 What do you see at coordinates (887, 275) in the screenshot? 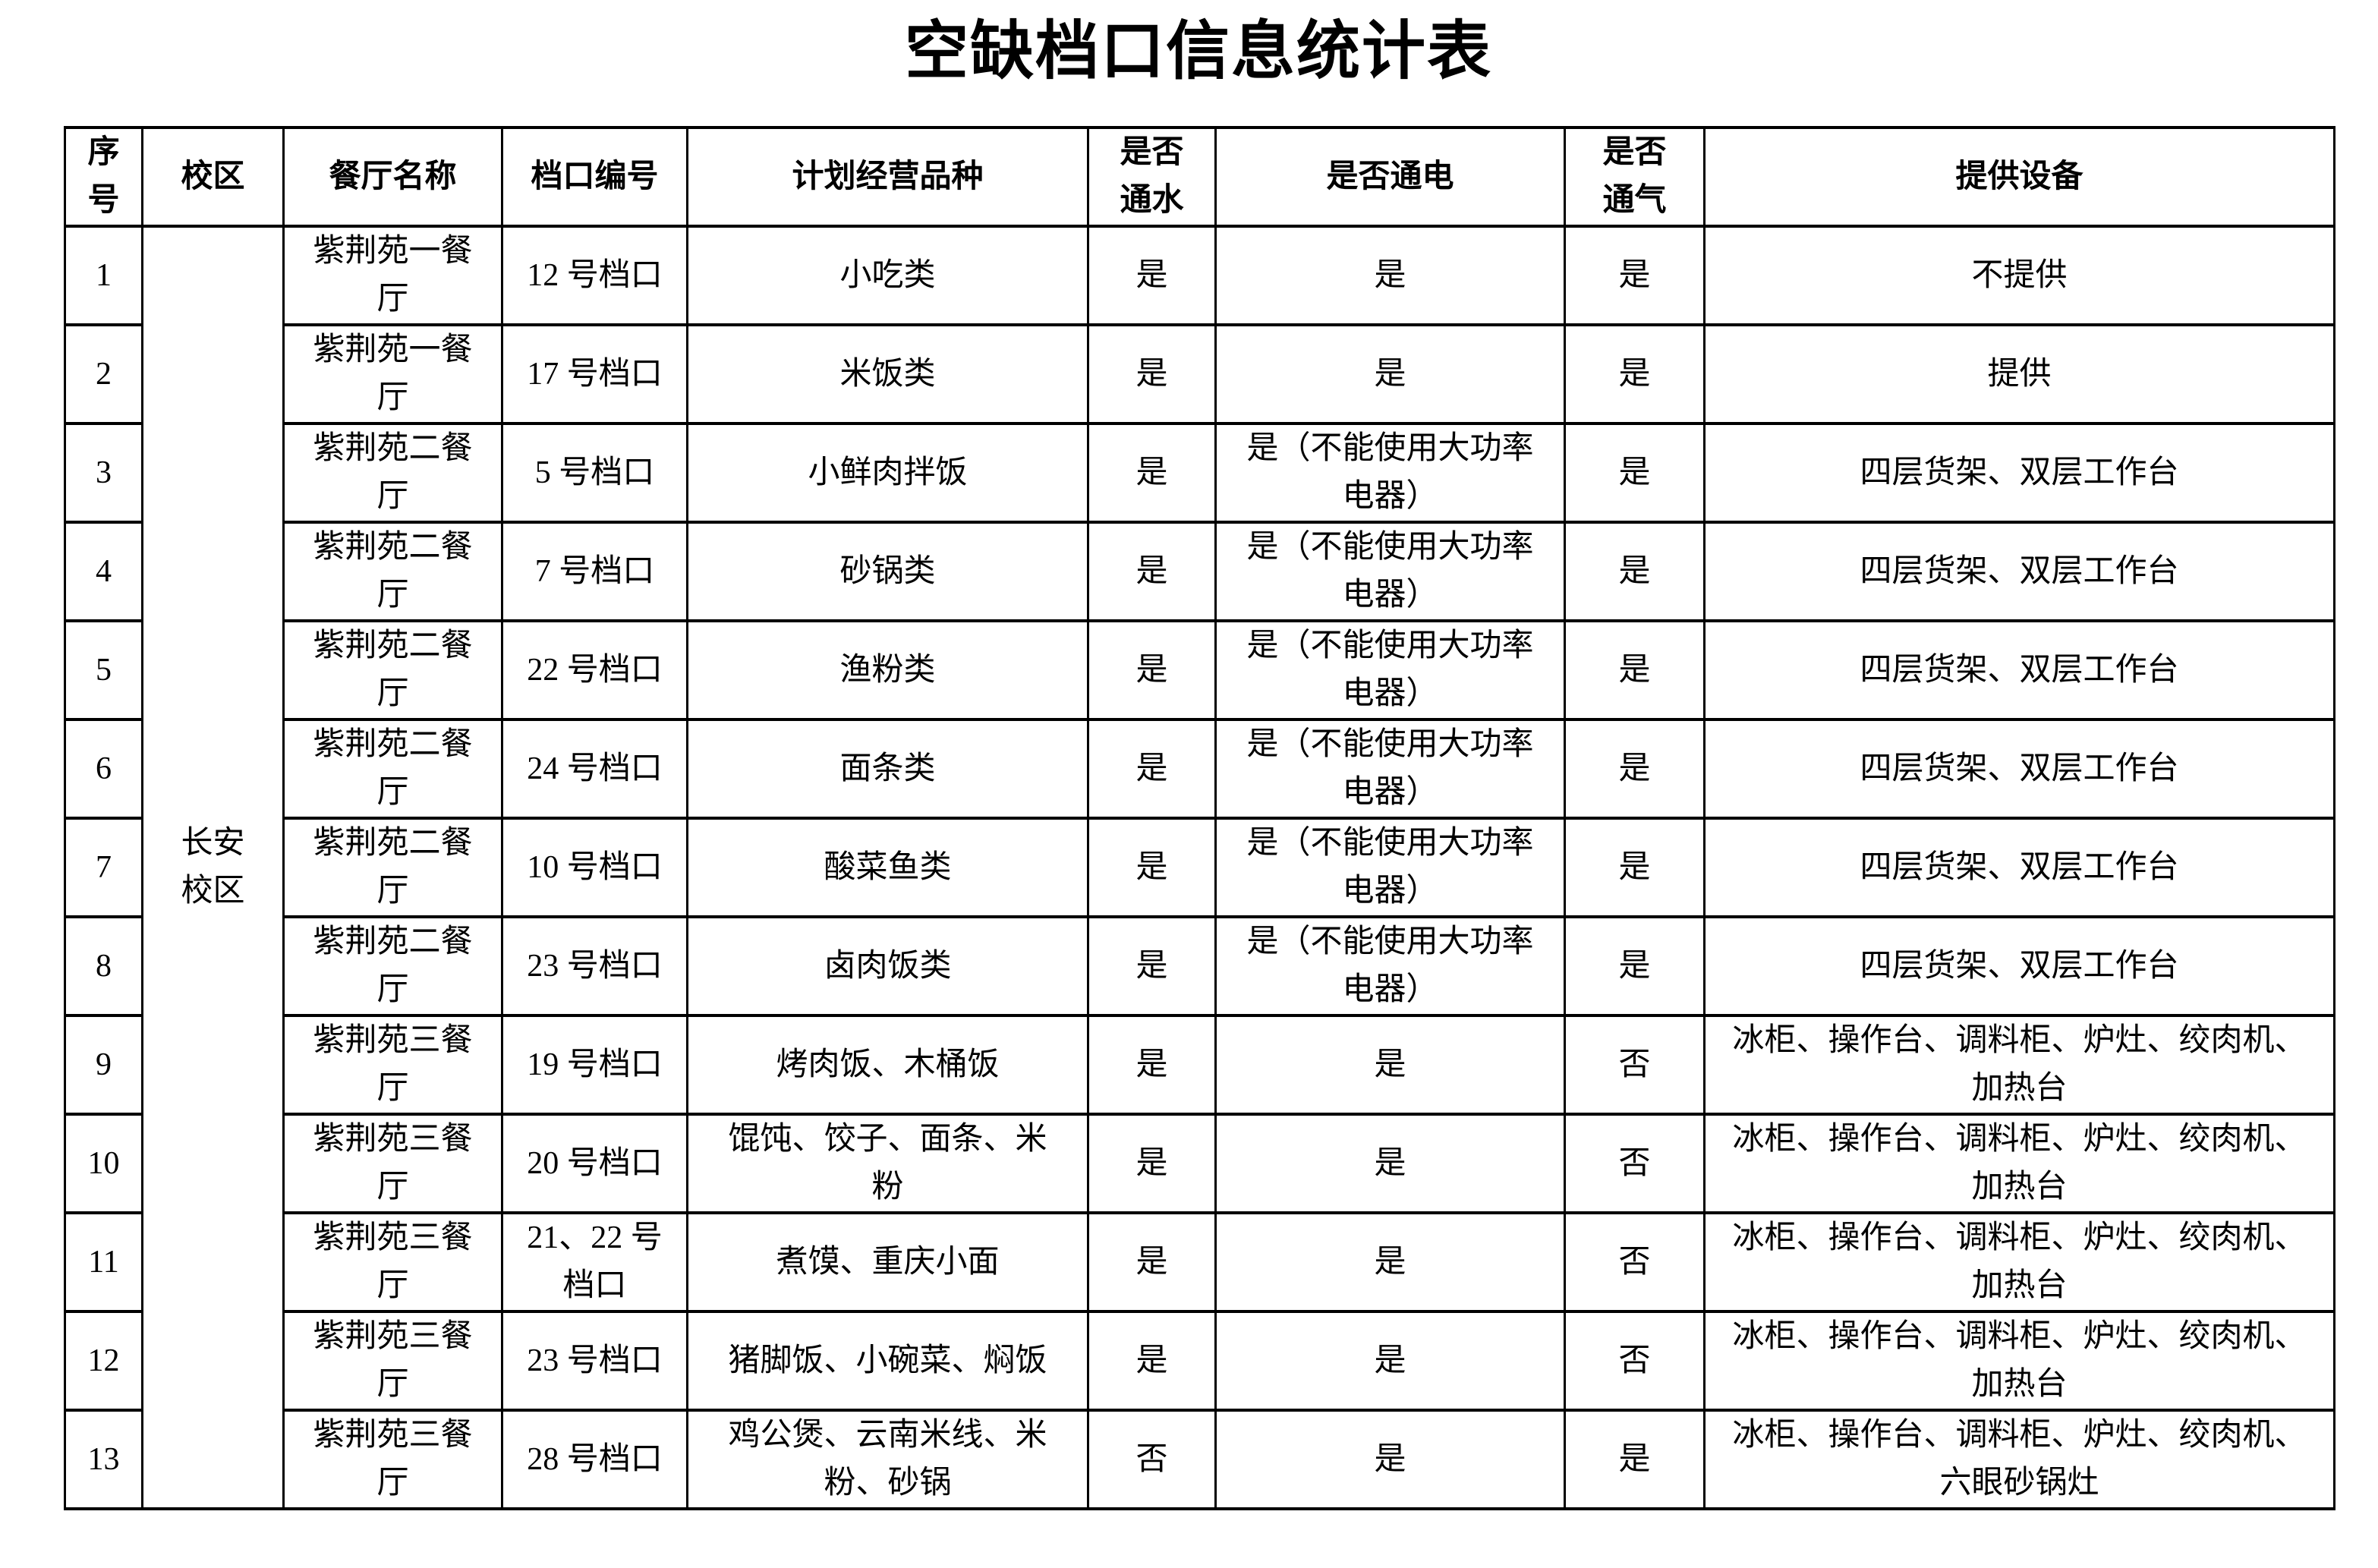
I see `cell-variety: 小吃类` at bounding box center [887, 275].